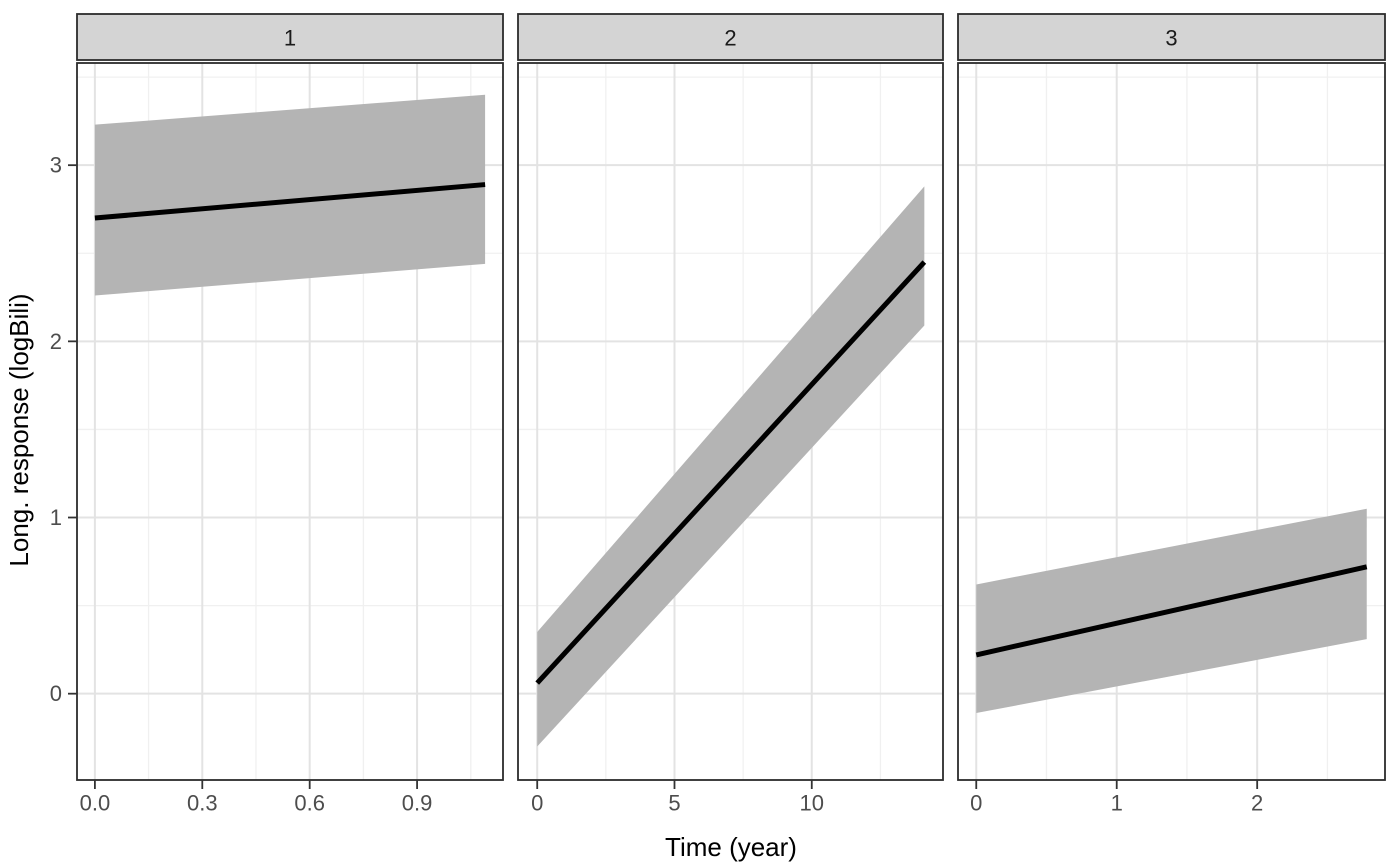  What do you see at coordinates (202, 803) in the screenshot?
I see `x-tick-label: 0.3` at bounding box center [202, 803].